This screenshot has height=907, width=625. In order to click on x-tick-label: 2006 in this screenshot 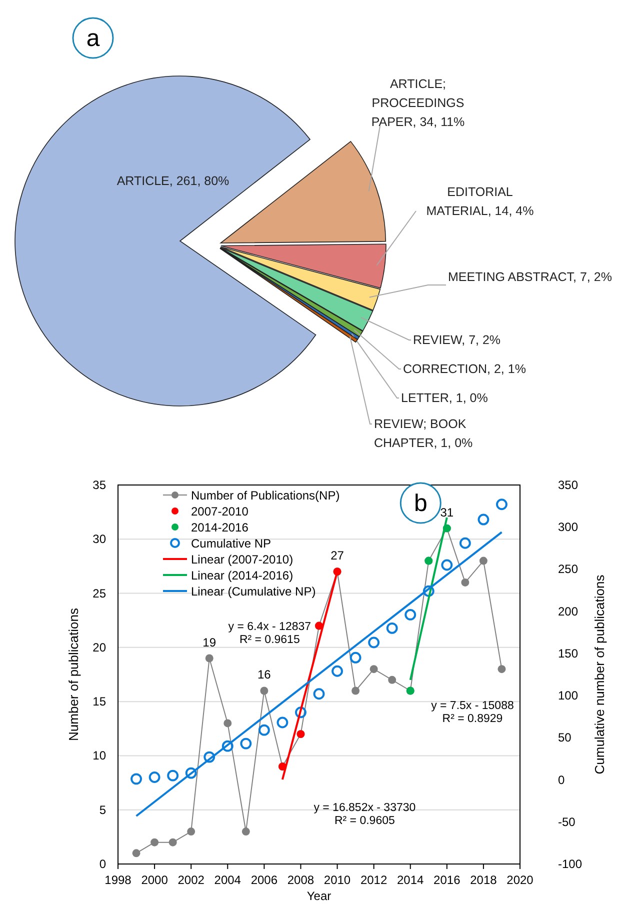, I will do `click(264, 880)`.